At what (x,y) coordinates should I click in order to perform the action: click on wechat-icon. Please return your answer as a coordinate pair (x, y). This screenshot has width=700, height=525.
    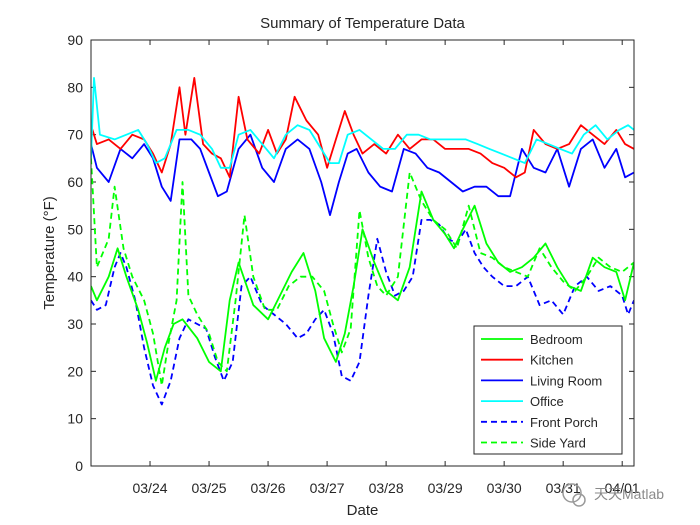
    Looking at the image, I should click on (572, 493).